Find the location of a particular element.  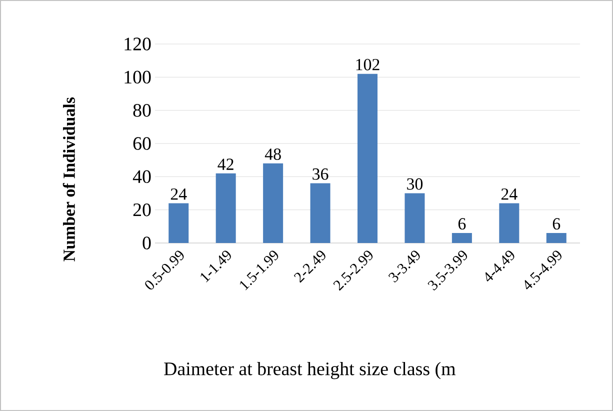

y-tick-label: 40 is located at coordinates (141, 177).